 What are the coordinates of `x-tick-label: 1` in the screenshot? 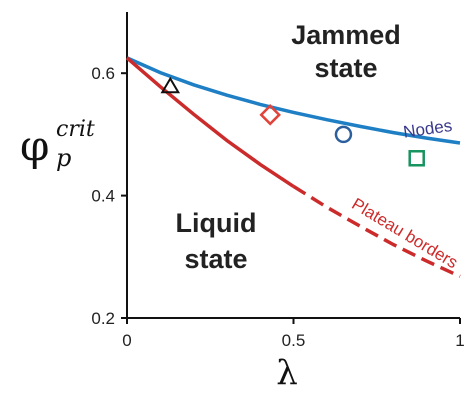 It's located at (459, 340).